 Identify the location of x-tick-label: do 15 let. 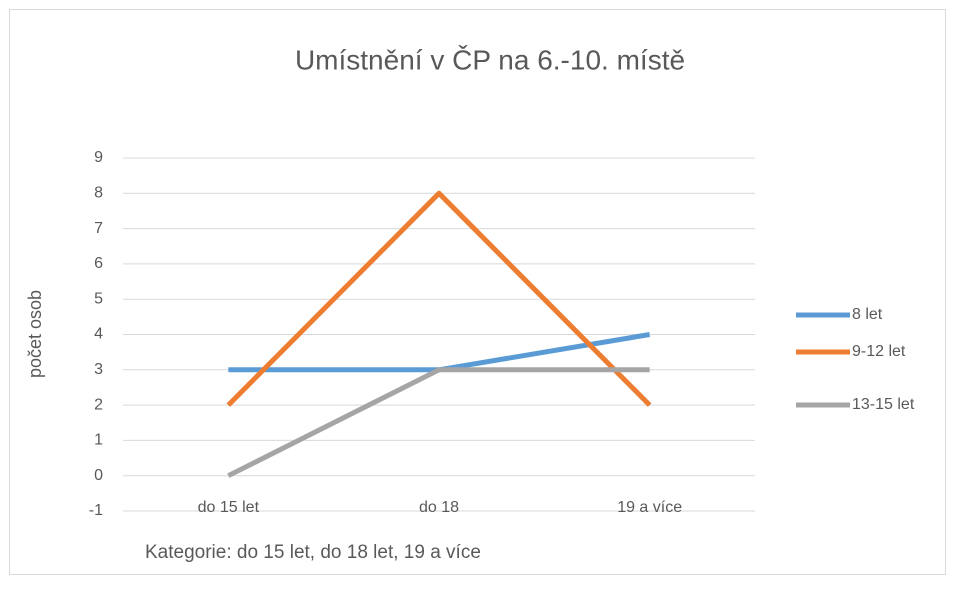
(229, 507).